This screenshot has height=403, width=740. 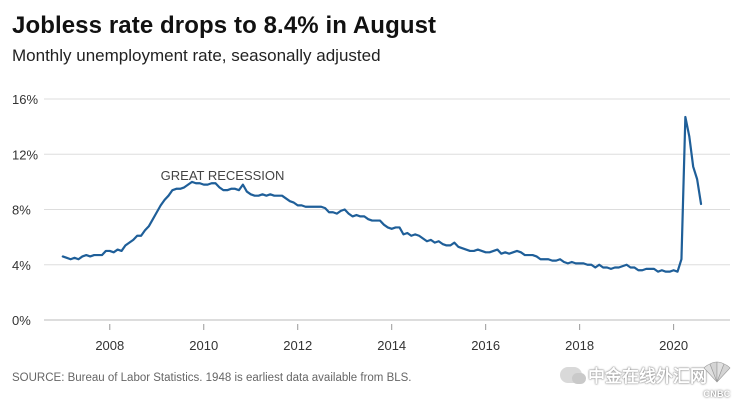 I want to click on annotations: GREAT RECESSION, so click(x=223, y=175).